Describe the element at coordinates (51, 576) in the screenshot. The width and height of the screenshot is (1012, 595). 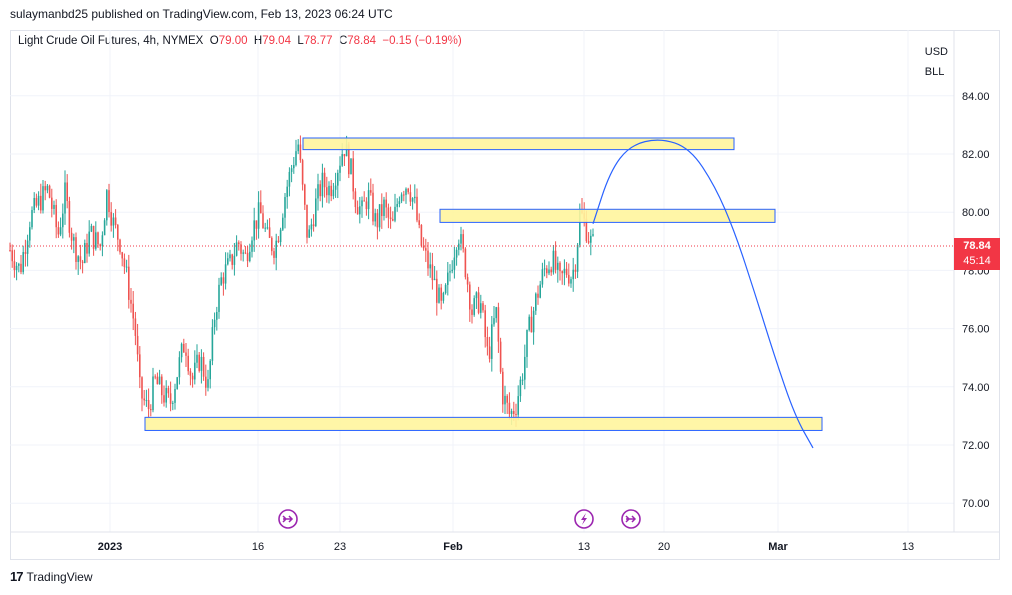
I see `footer-brand: 17 TradingView` at that location.